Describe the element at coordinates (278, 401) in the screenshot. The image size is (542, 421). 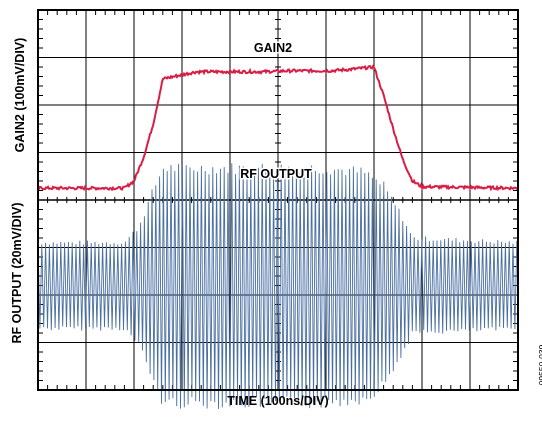
I see `time-axis-label: TIME (100ns/DIV)` at that location.